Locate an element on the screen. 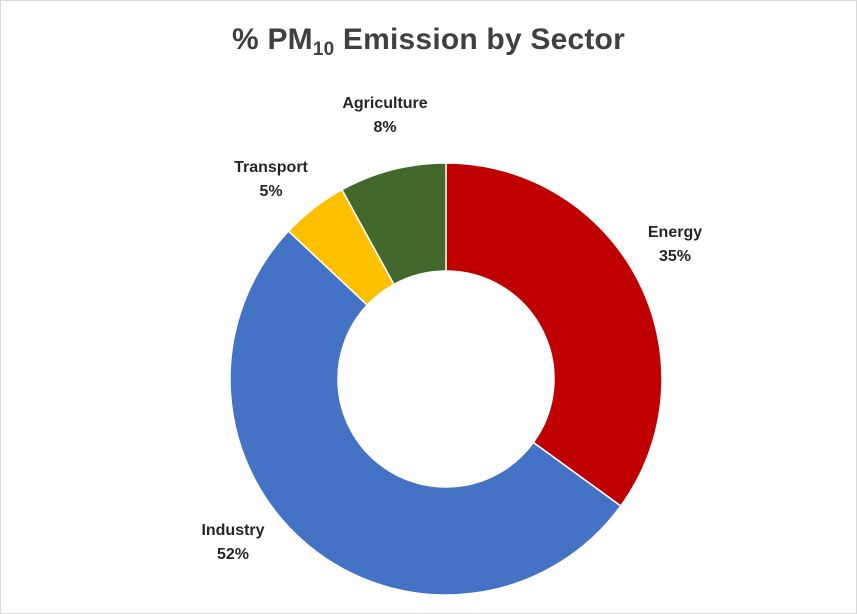 This screenshot has width=857, height=614. data-label-industry: Industry 52% is located at coordinates (232, 542).